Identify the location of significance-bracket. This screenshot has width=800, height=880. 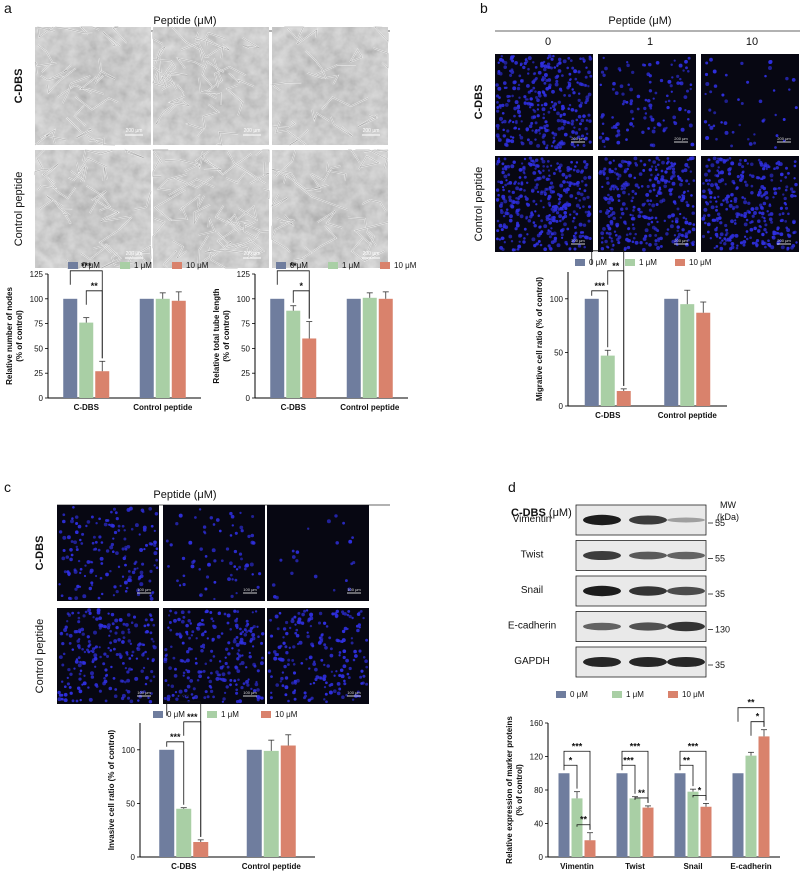
(570, 776).